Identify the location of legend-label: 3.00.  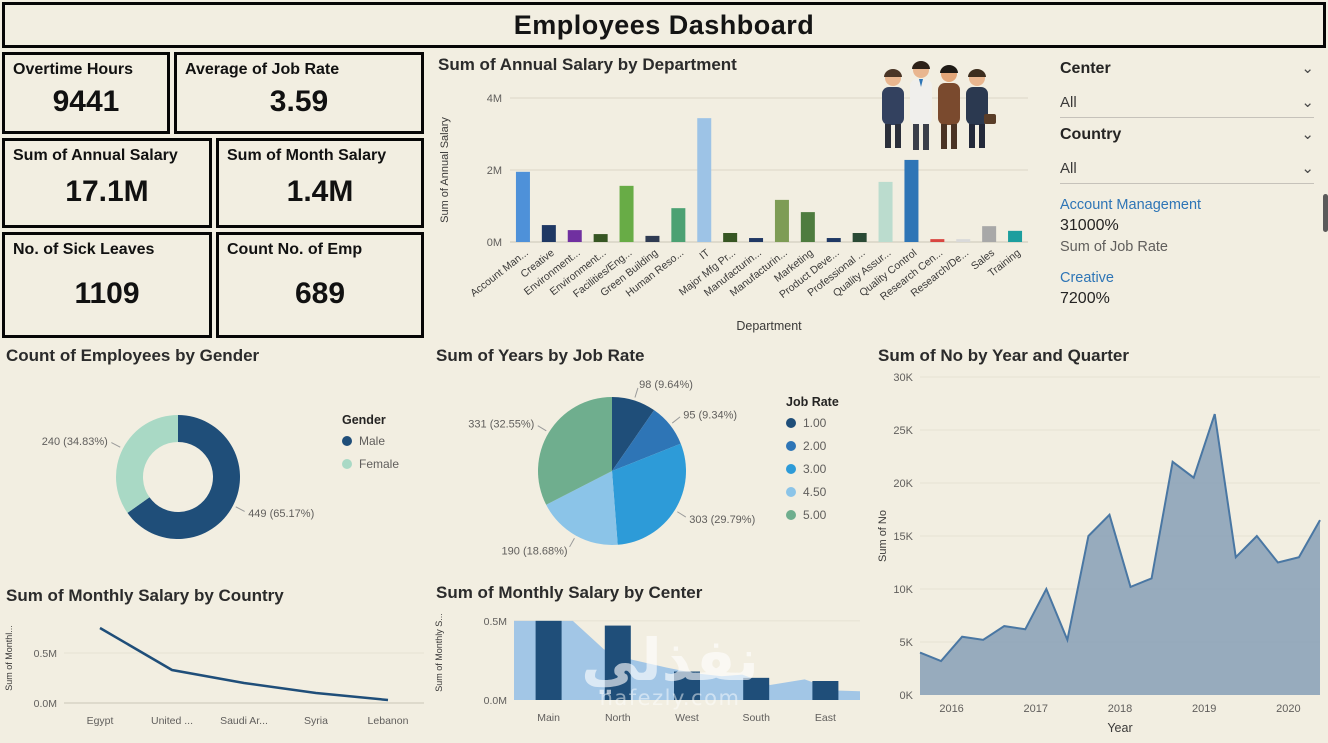
(815, 469).